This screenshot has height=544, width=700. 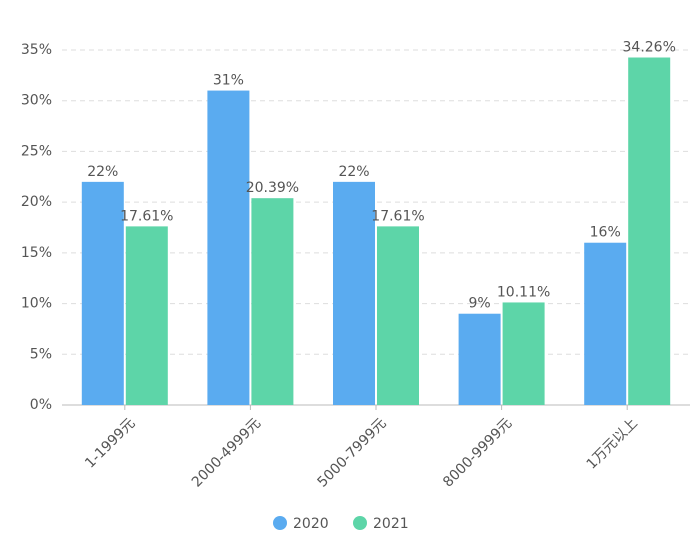 What do you see at coordinates (36, 202) in the screenshot?
I see `y-tick-label: 20%` at bounding box center [36, 202].